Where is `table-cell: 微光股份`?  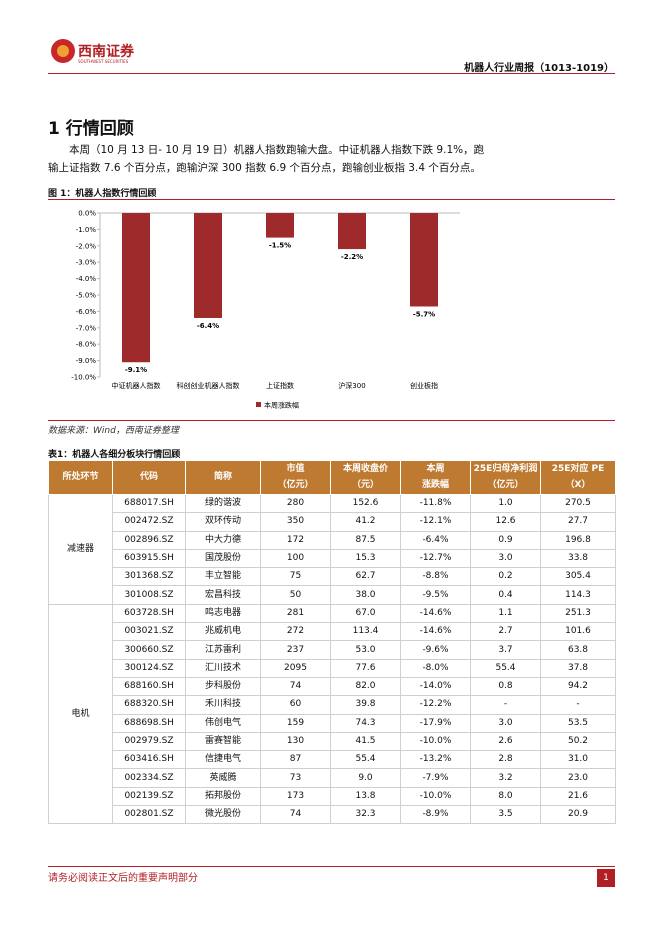 table-cell: 微光股份 is located at coordinates (223, 815).